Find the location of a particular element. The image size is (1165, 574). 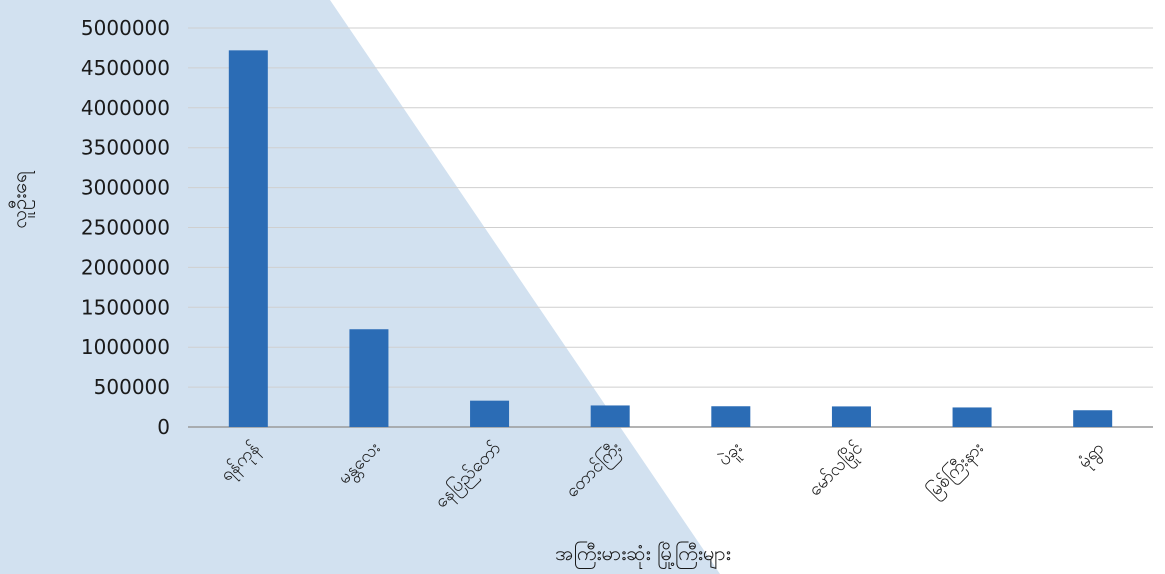

y-tick-label: 5000000 is located at coordinates (125, 28).